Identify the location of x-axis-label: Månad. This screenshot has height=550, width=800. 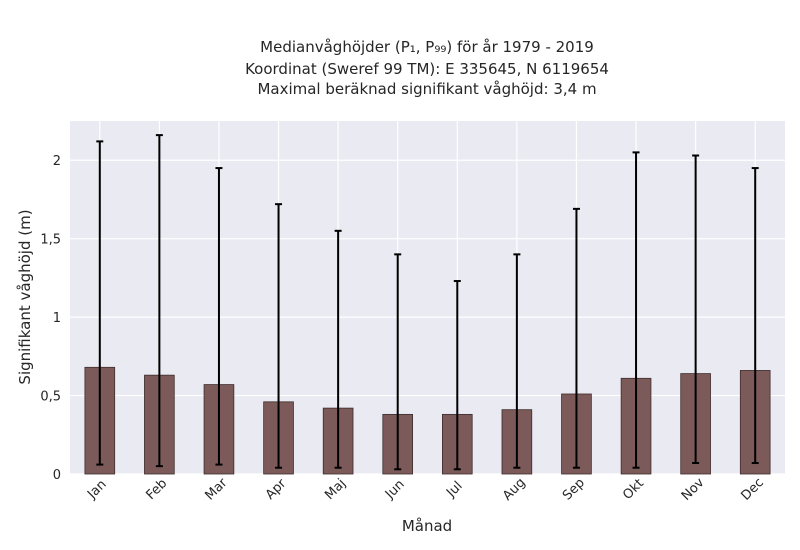
(427, 526).